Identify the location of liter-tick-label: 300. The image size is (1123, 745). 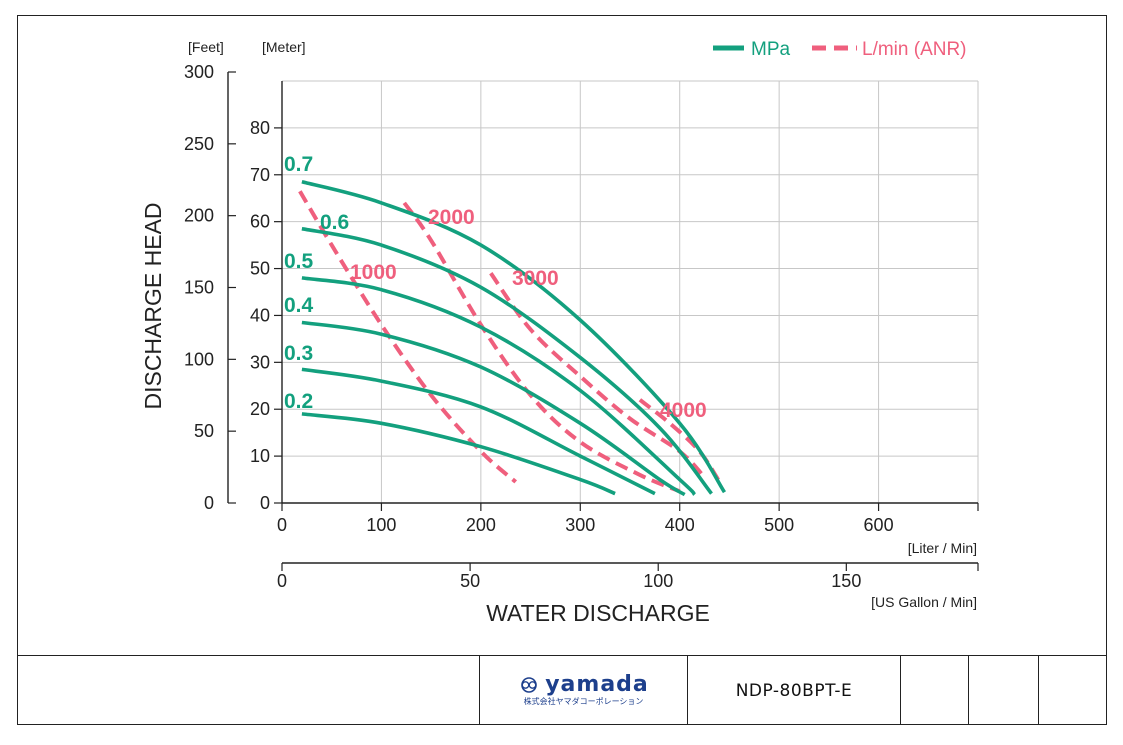
(580, 525).